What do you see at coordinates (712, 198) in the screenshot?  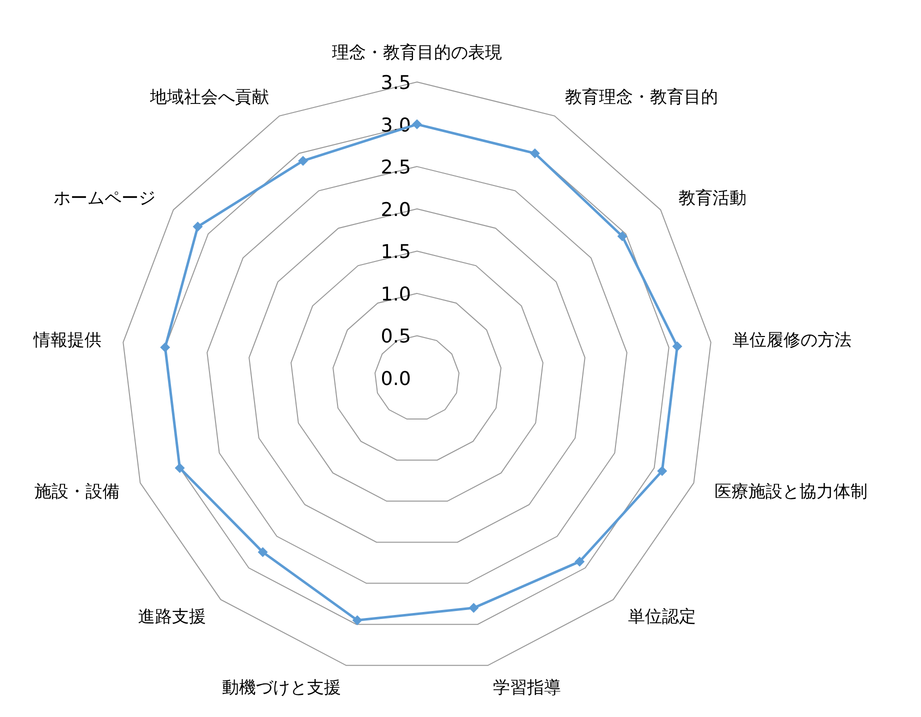 I see `spoke-label: 教育活動` at bounding box center [712, 198].